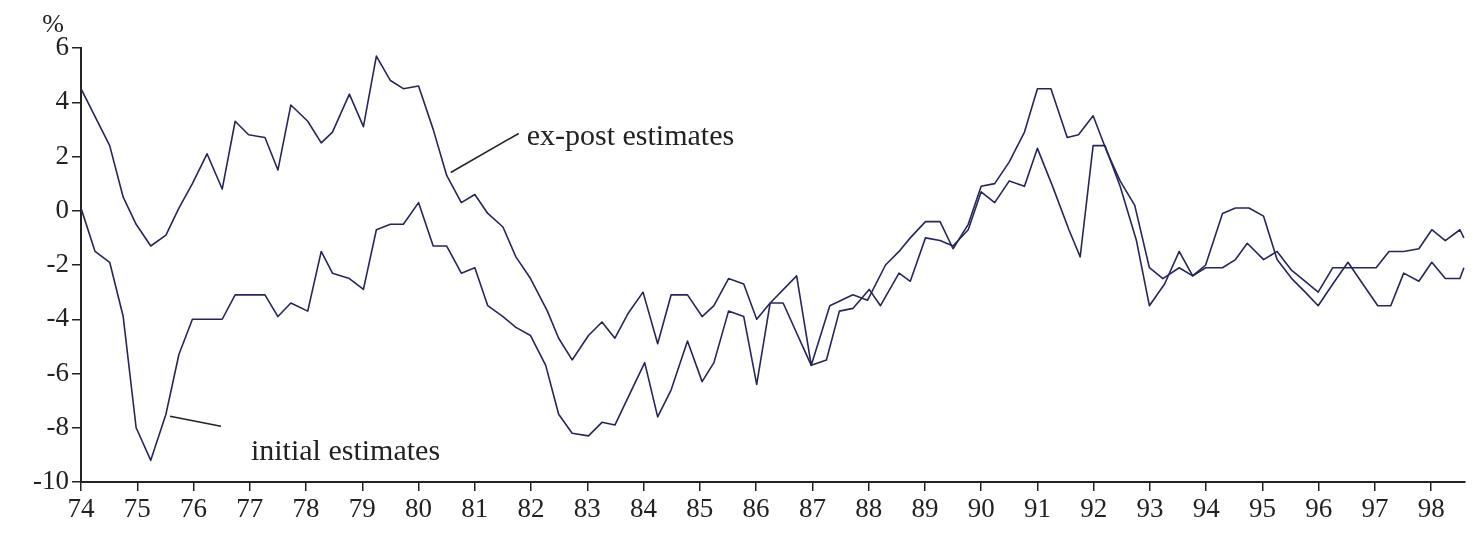  Describe the element at coordinates (981, 508) in the screenshot. I see `x-tick-label: 90` at that location.